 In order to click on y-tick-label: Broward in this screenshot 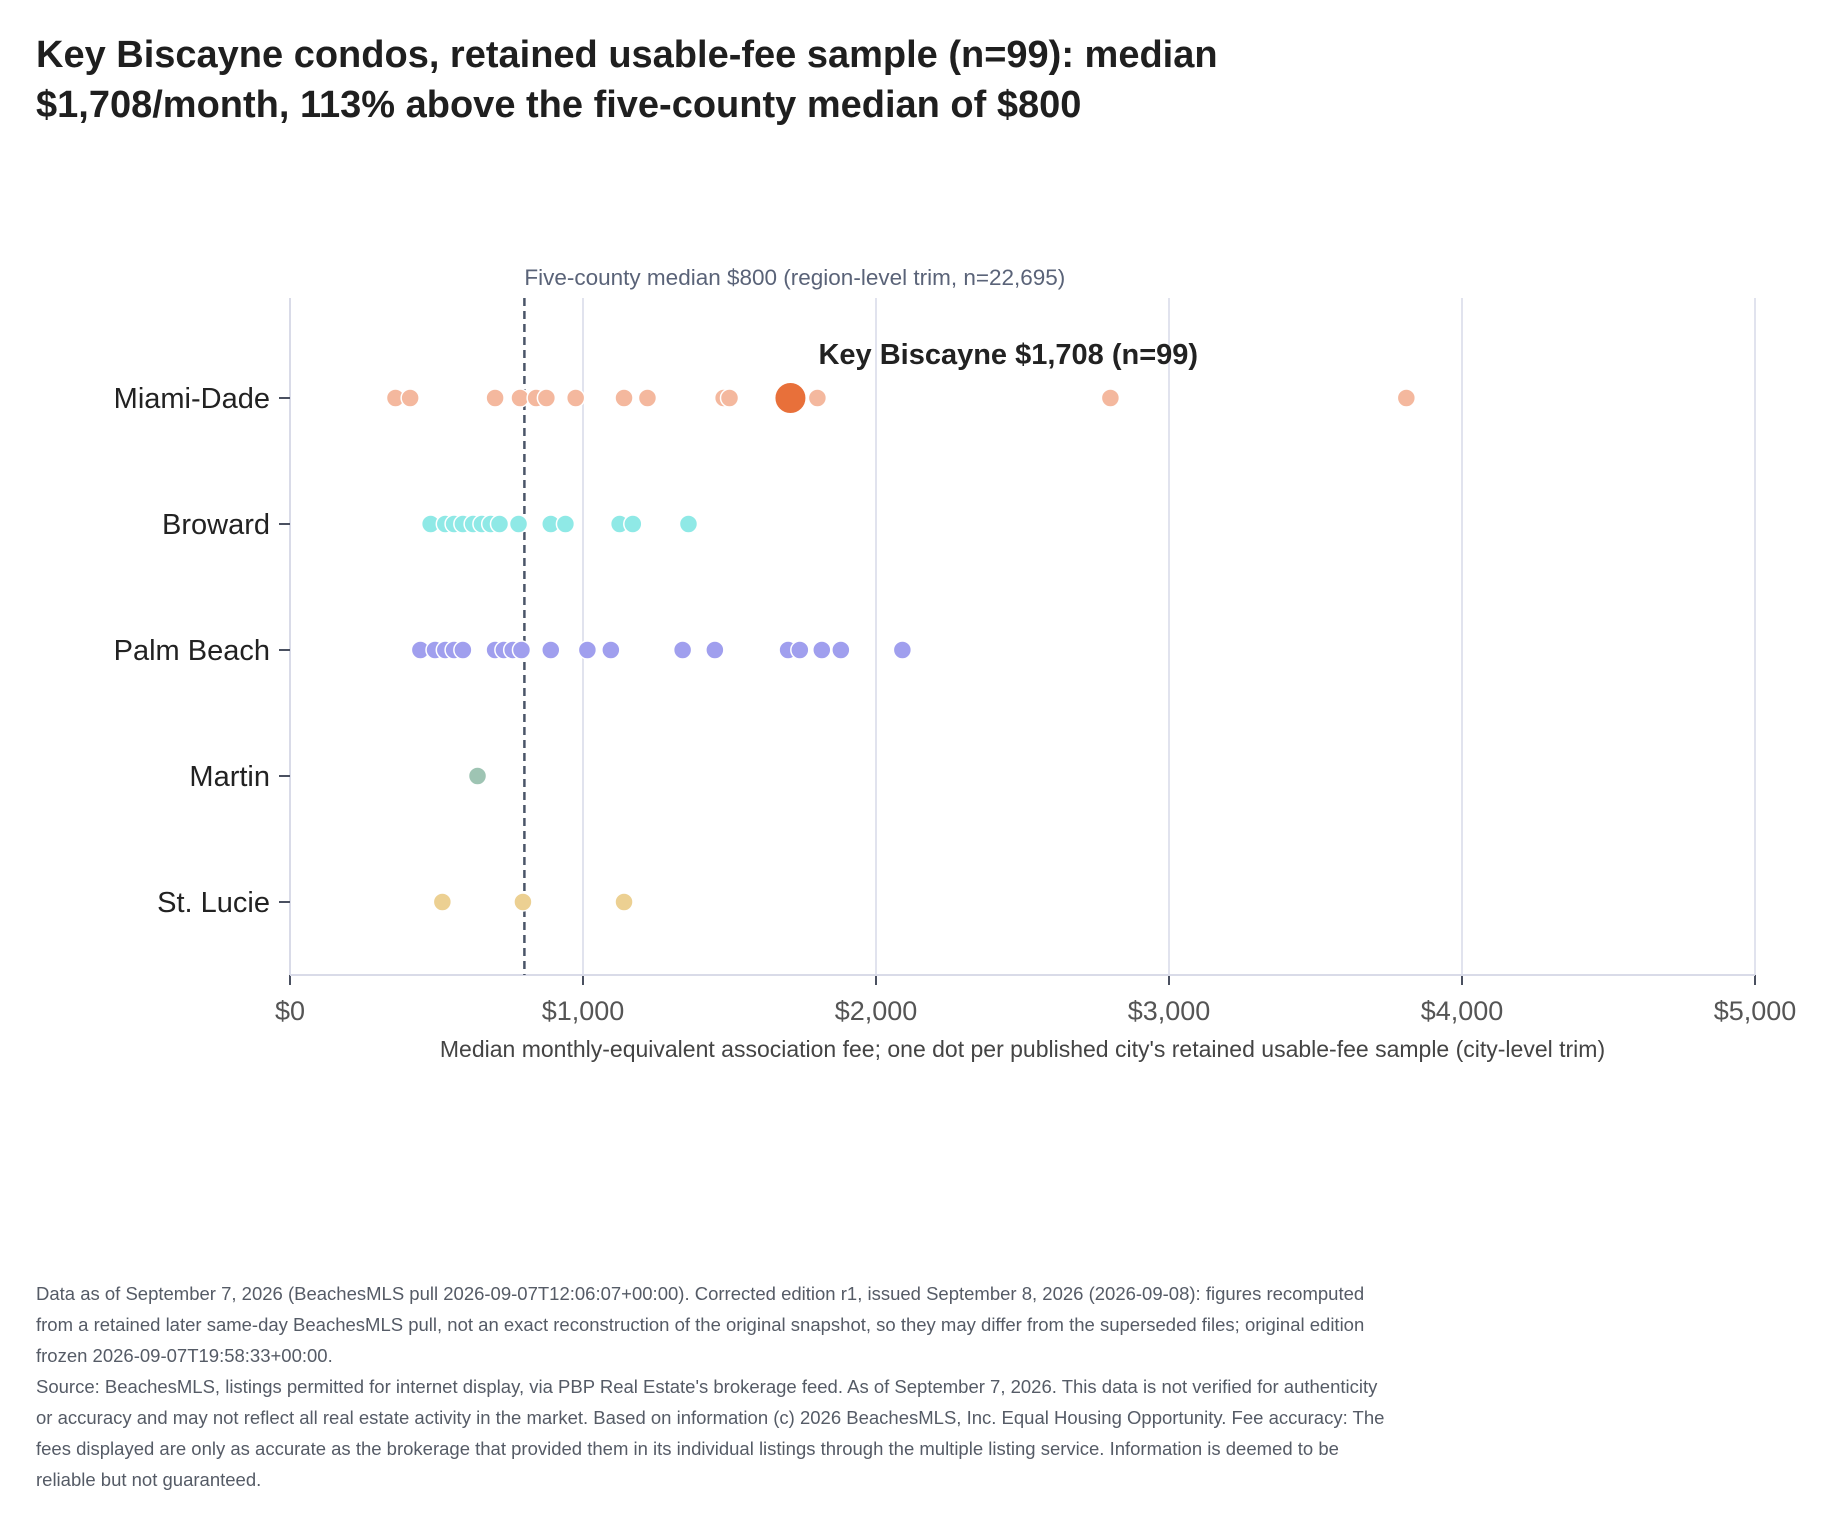, I will do `click(216, 525)`.